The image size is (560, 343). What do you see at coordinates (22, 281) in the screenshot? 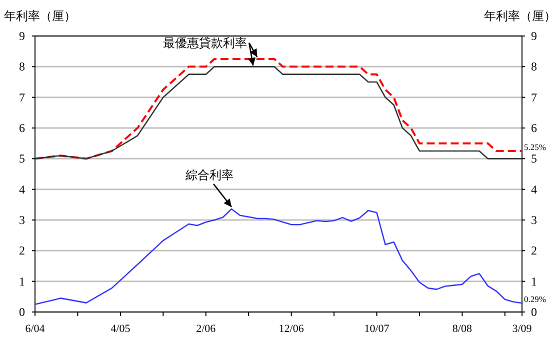
I see `y-tick-label: 1` at bounding box center [22, 281].